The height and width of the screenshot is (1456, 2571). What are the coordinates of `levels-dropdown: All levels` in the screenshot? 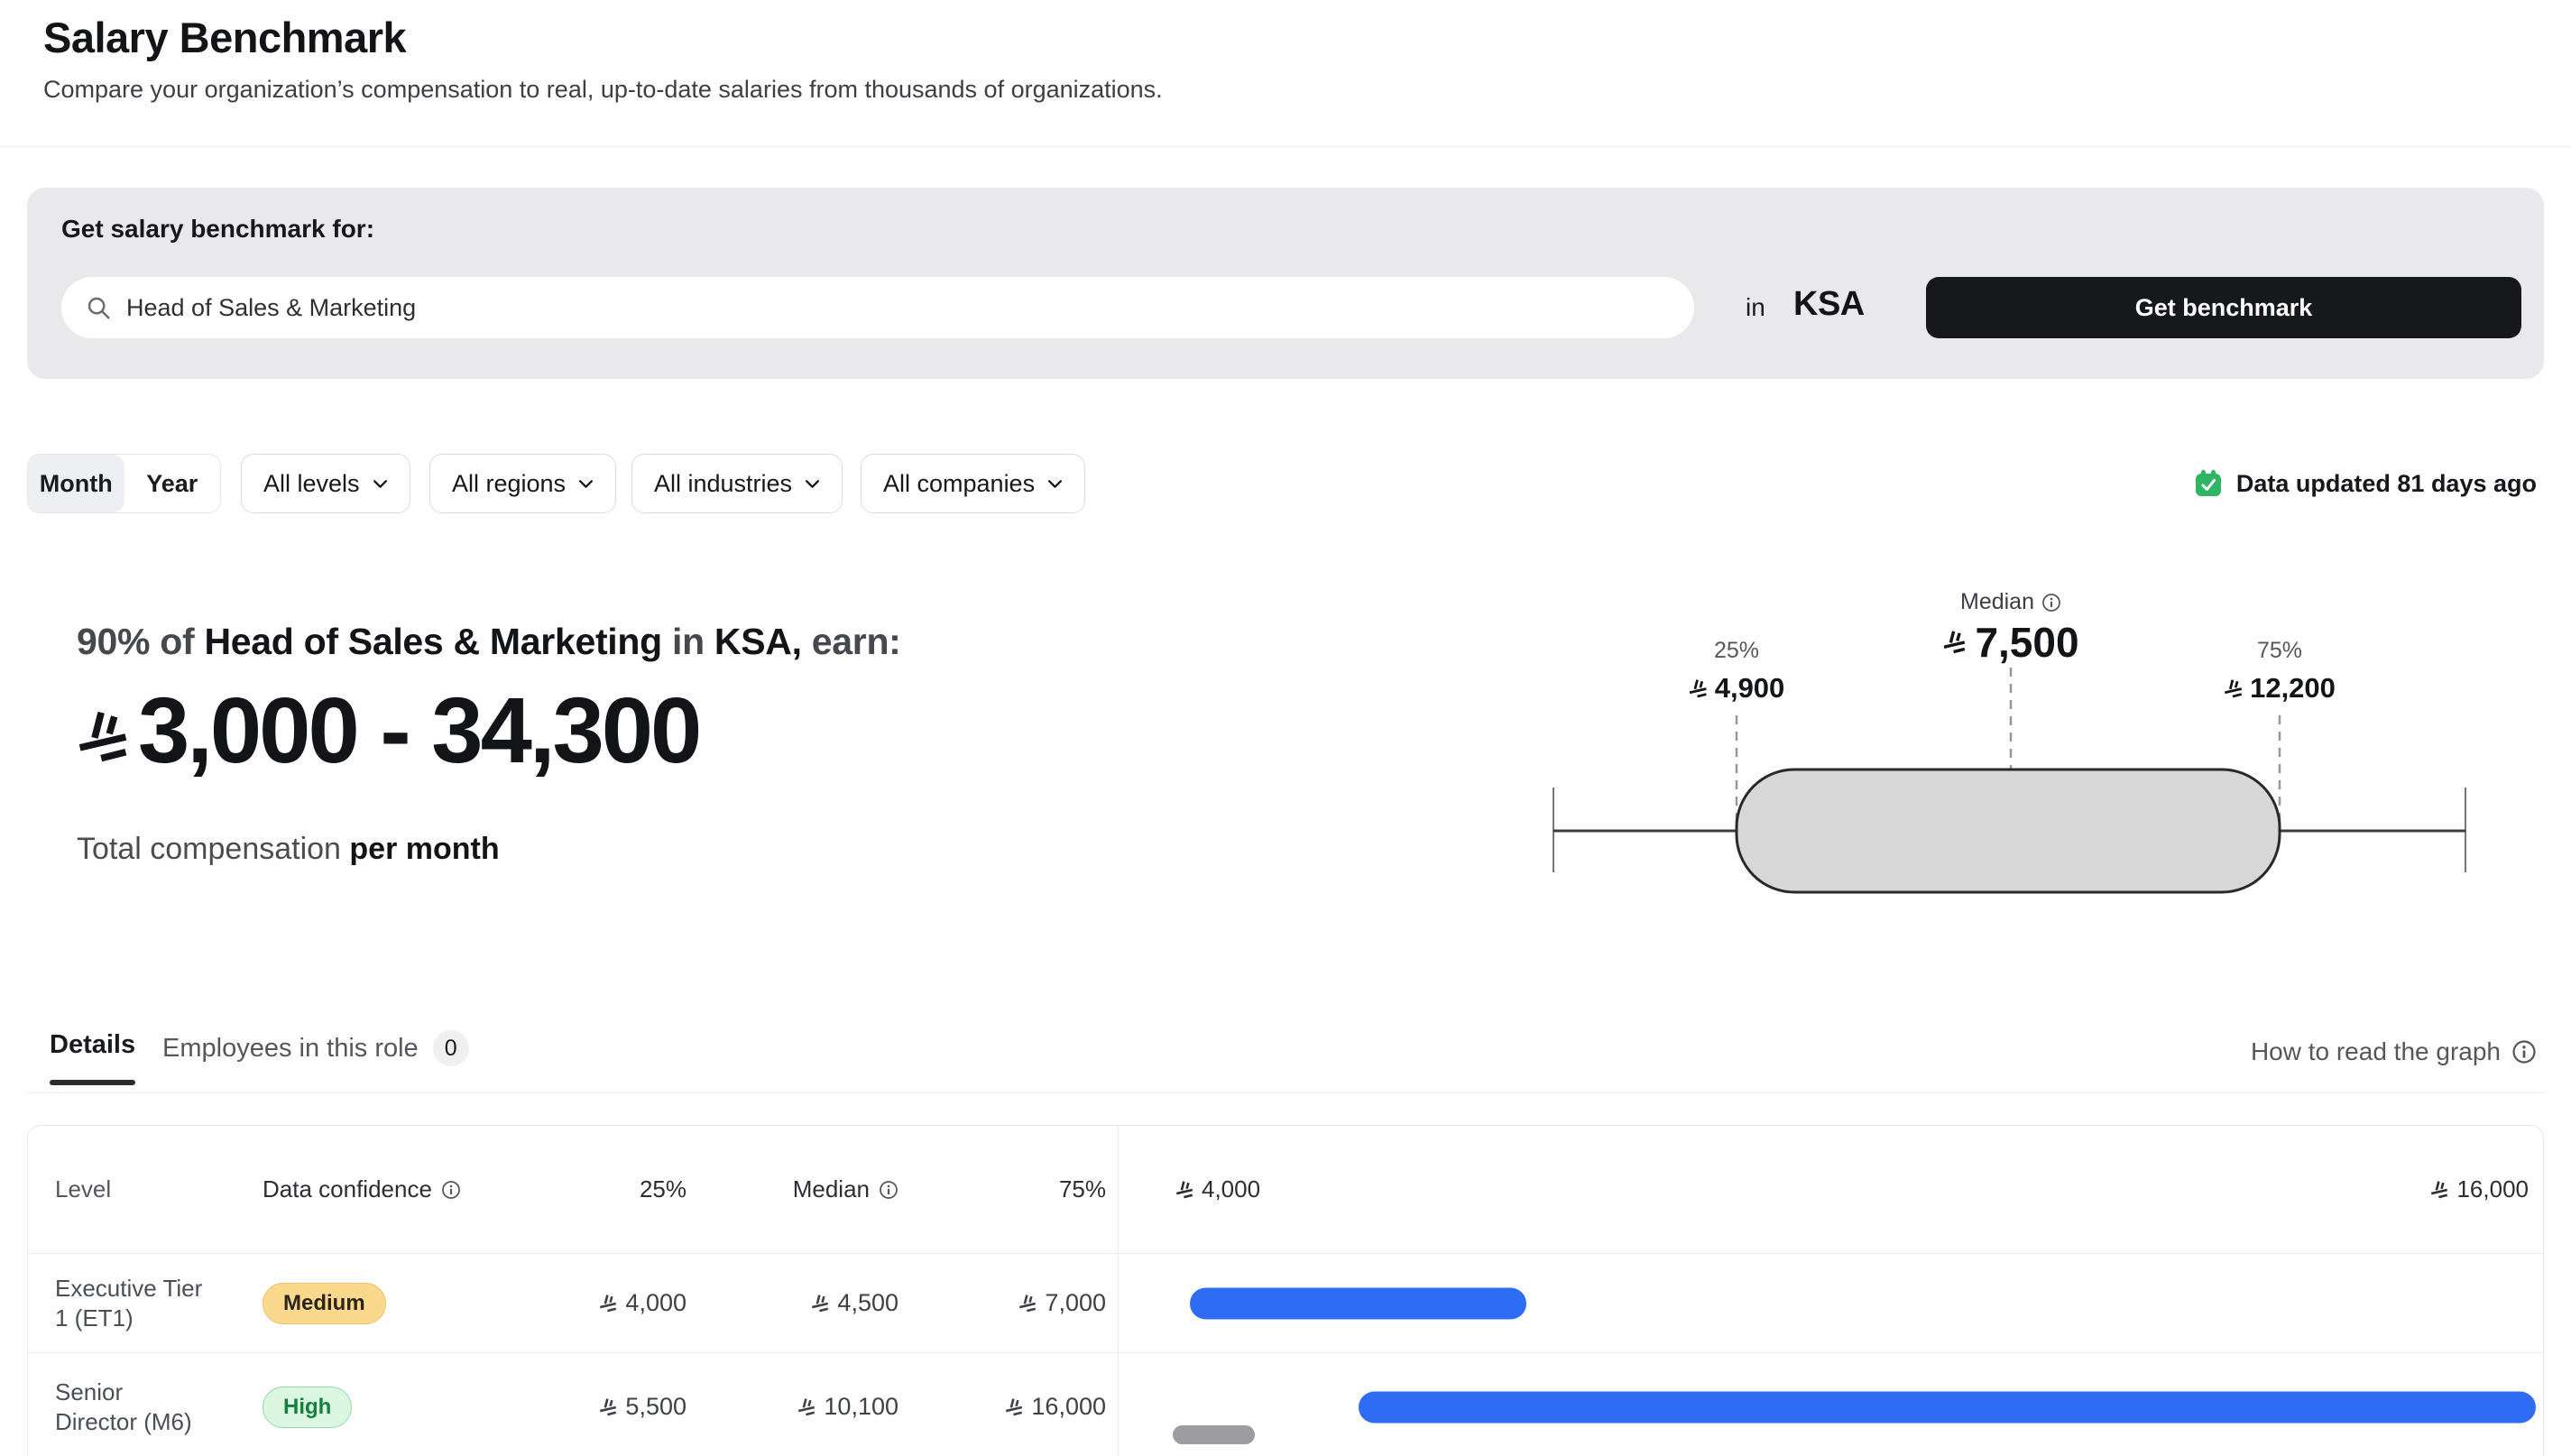 It's located at (325, 483).